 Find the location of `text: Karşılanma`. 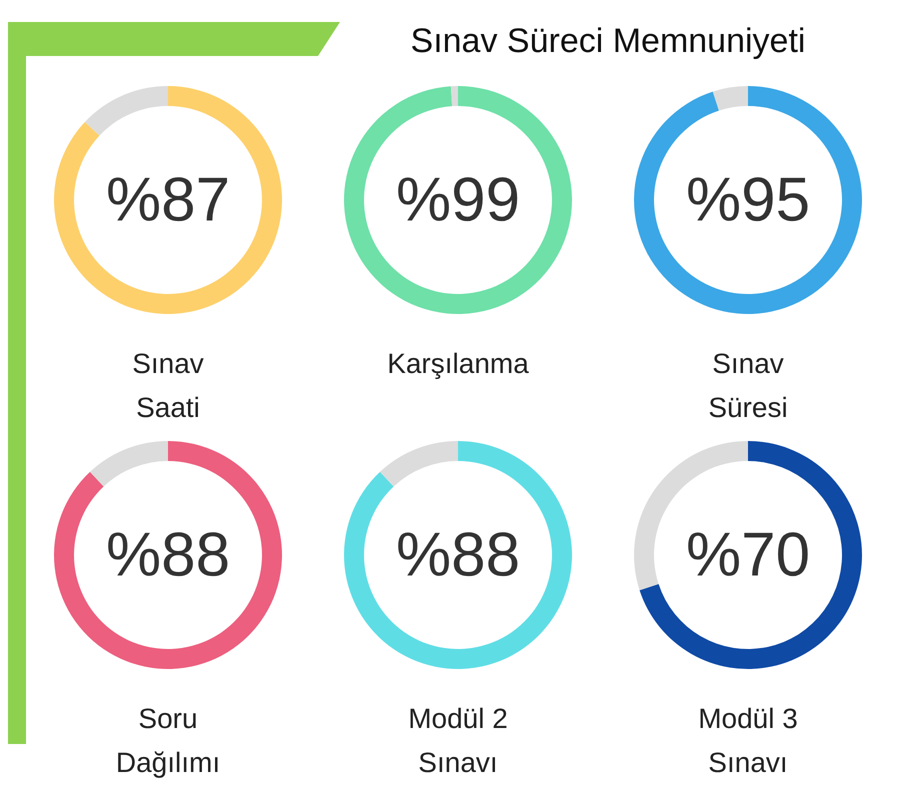

text: Karşılanma is located at coordinates (458, 364).